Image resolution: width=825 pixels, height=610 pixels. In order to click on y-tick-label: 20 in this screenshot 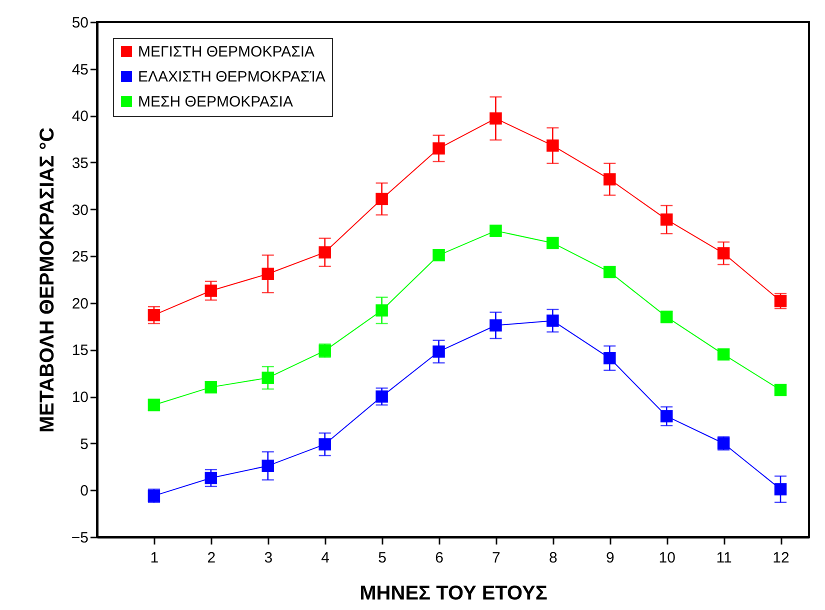, I will do `click(80, 303)`.